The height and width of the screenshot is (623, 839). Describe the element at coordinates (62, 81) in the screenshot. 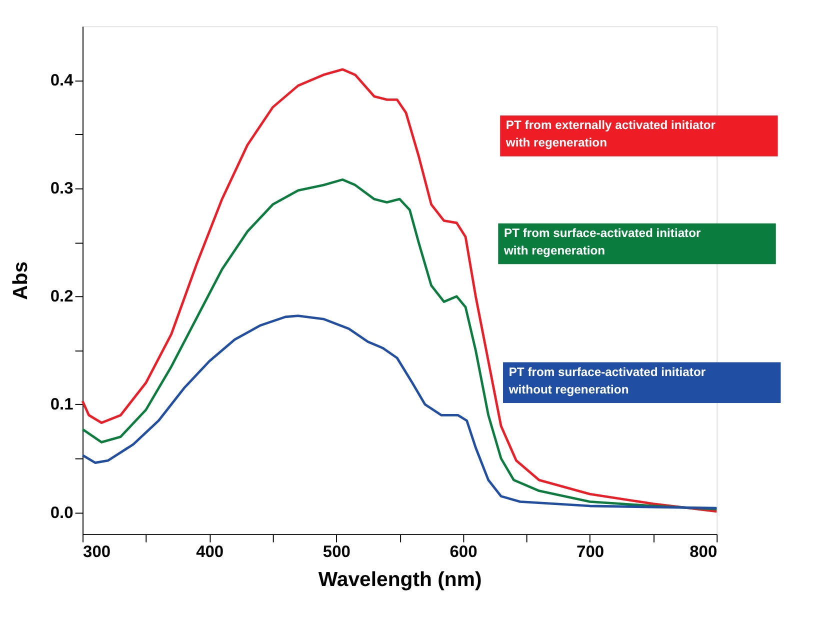

I see `y-tick-label: 0.4` at that location.